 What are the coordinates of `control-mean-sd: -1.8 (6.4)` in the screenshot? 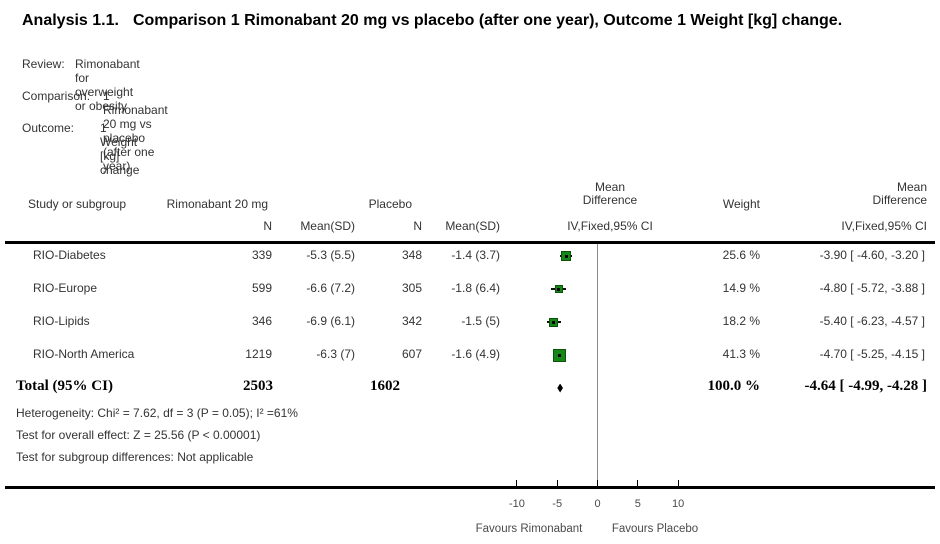 It's located at (475, 288).